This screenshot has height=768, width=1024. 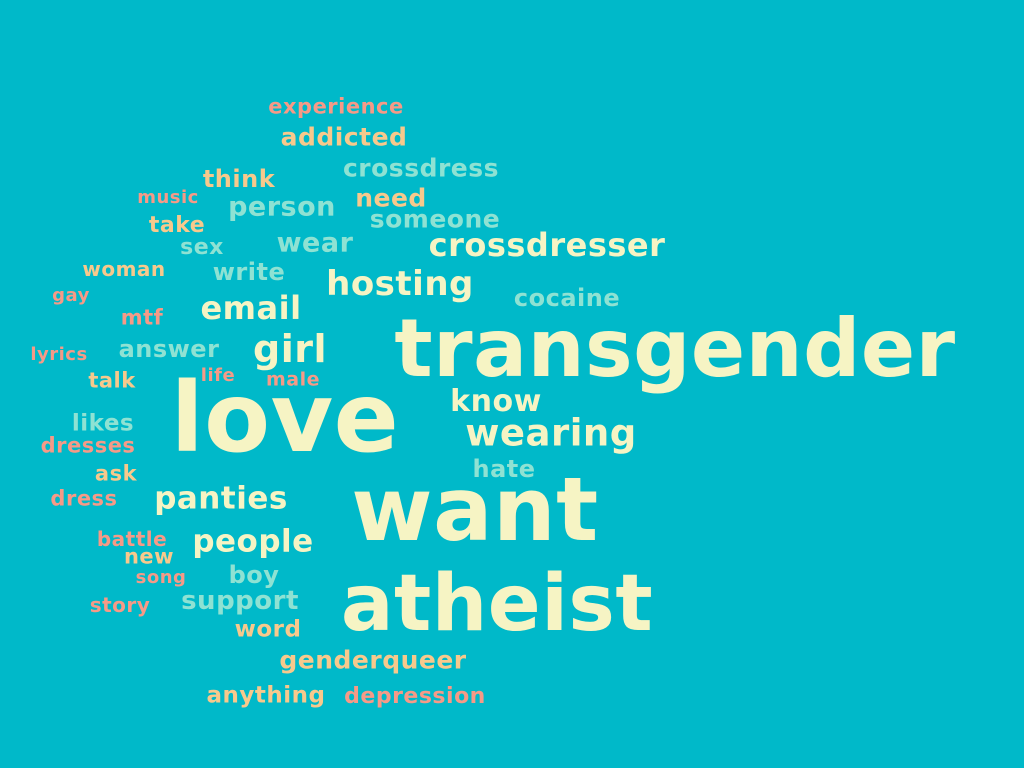 What do you see at coordinates (344, 137) in the screenshot?
I see `word-addicted: addicted` at bounding box center [344, 137].